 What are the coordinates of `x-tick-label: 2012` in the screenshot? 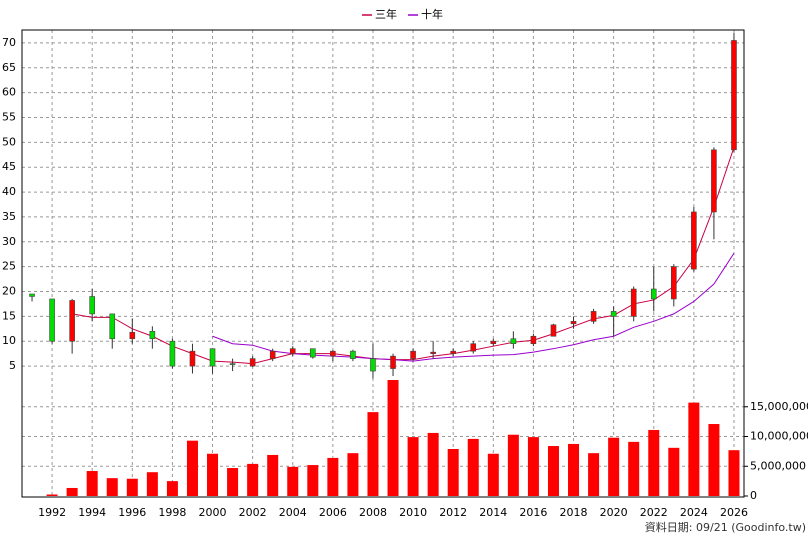 It's located at (453, 512).